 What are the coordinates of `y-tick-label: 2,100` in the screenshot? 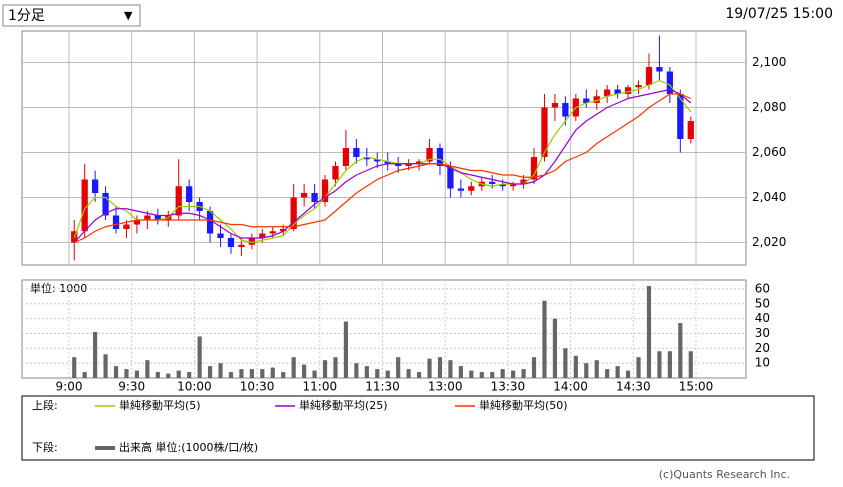 It's located at (769, 62).